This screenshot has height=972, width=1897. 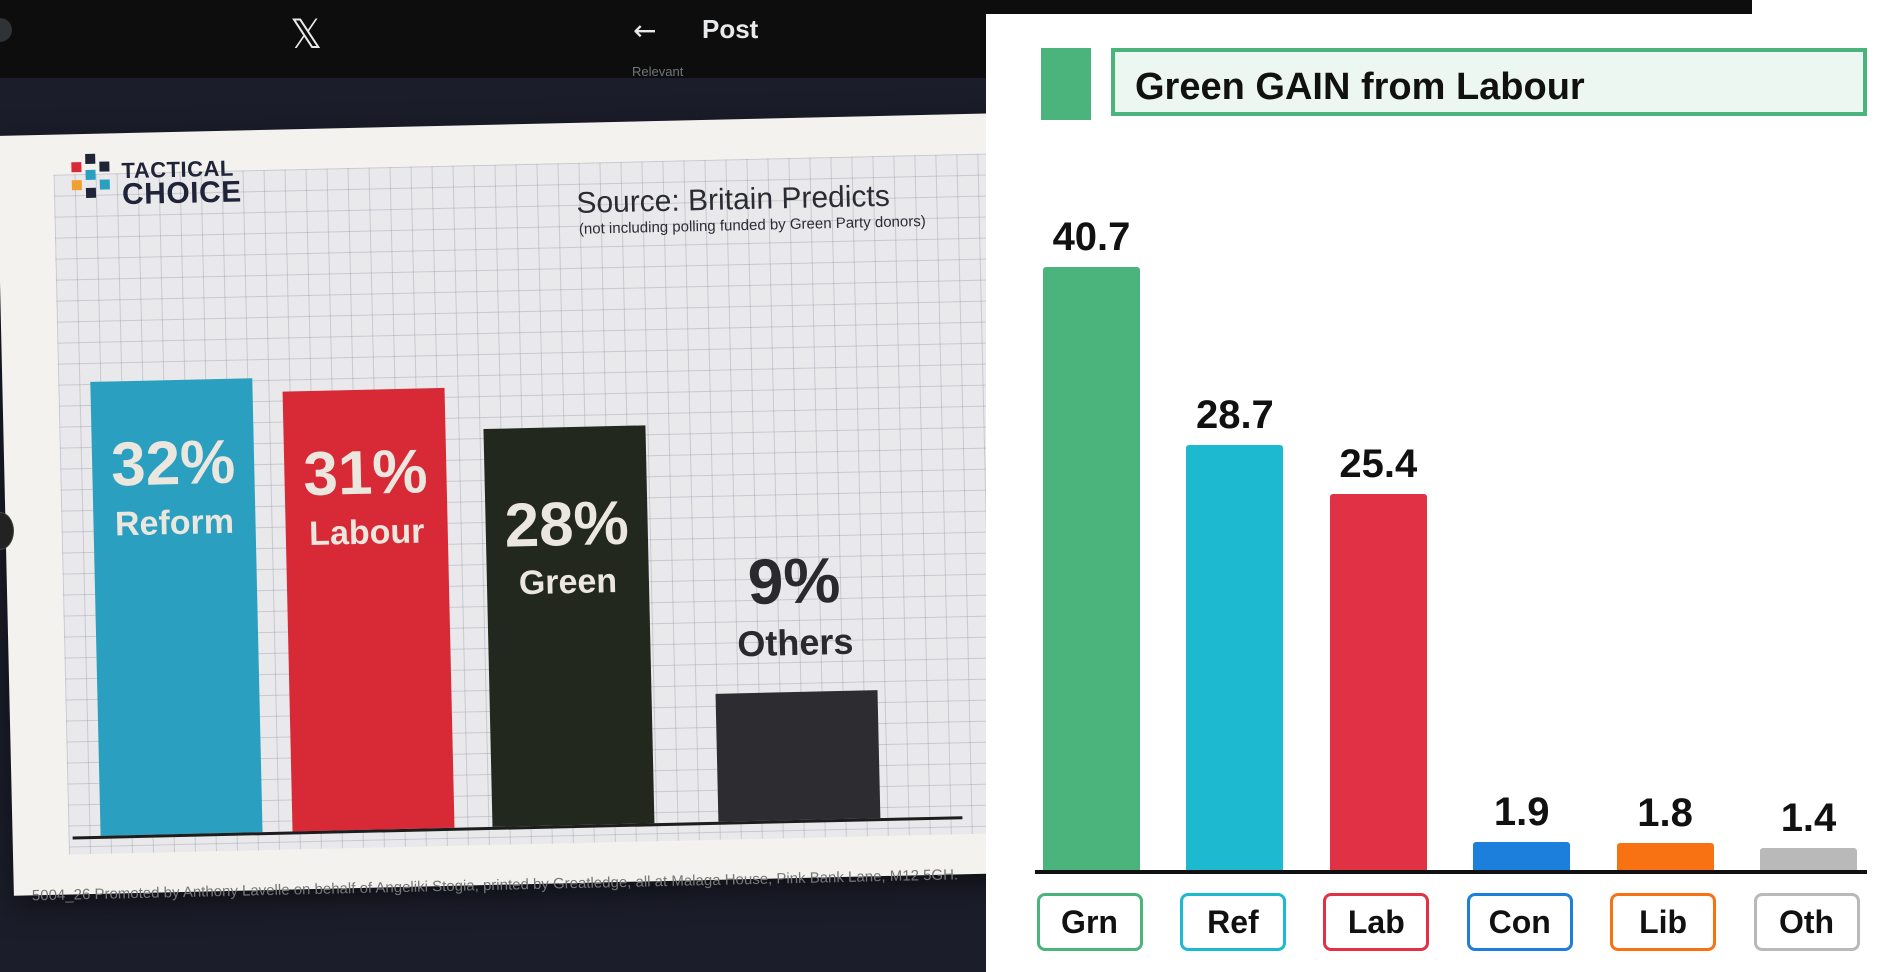 What do you see at coordinates (182, 193) in the screenshot?
I see `brand-line-2: CHOICE` at bounding box center [182, 193].